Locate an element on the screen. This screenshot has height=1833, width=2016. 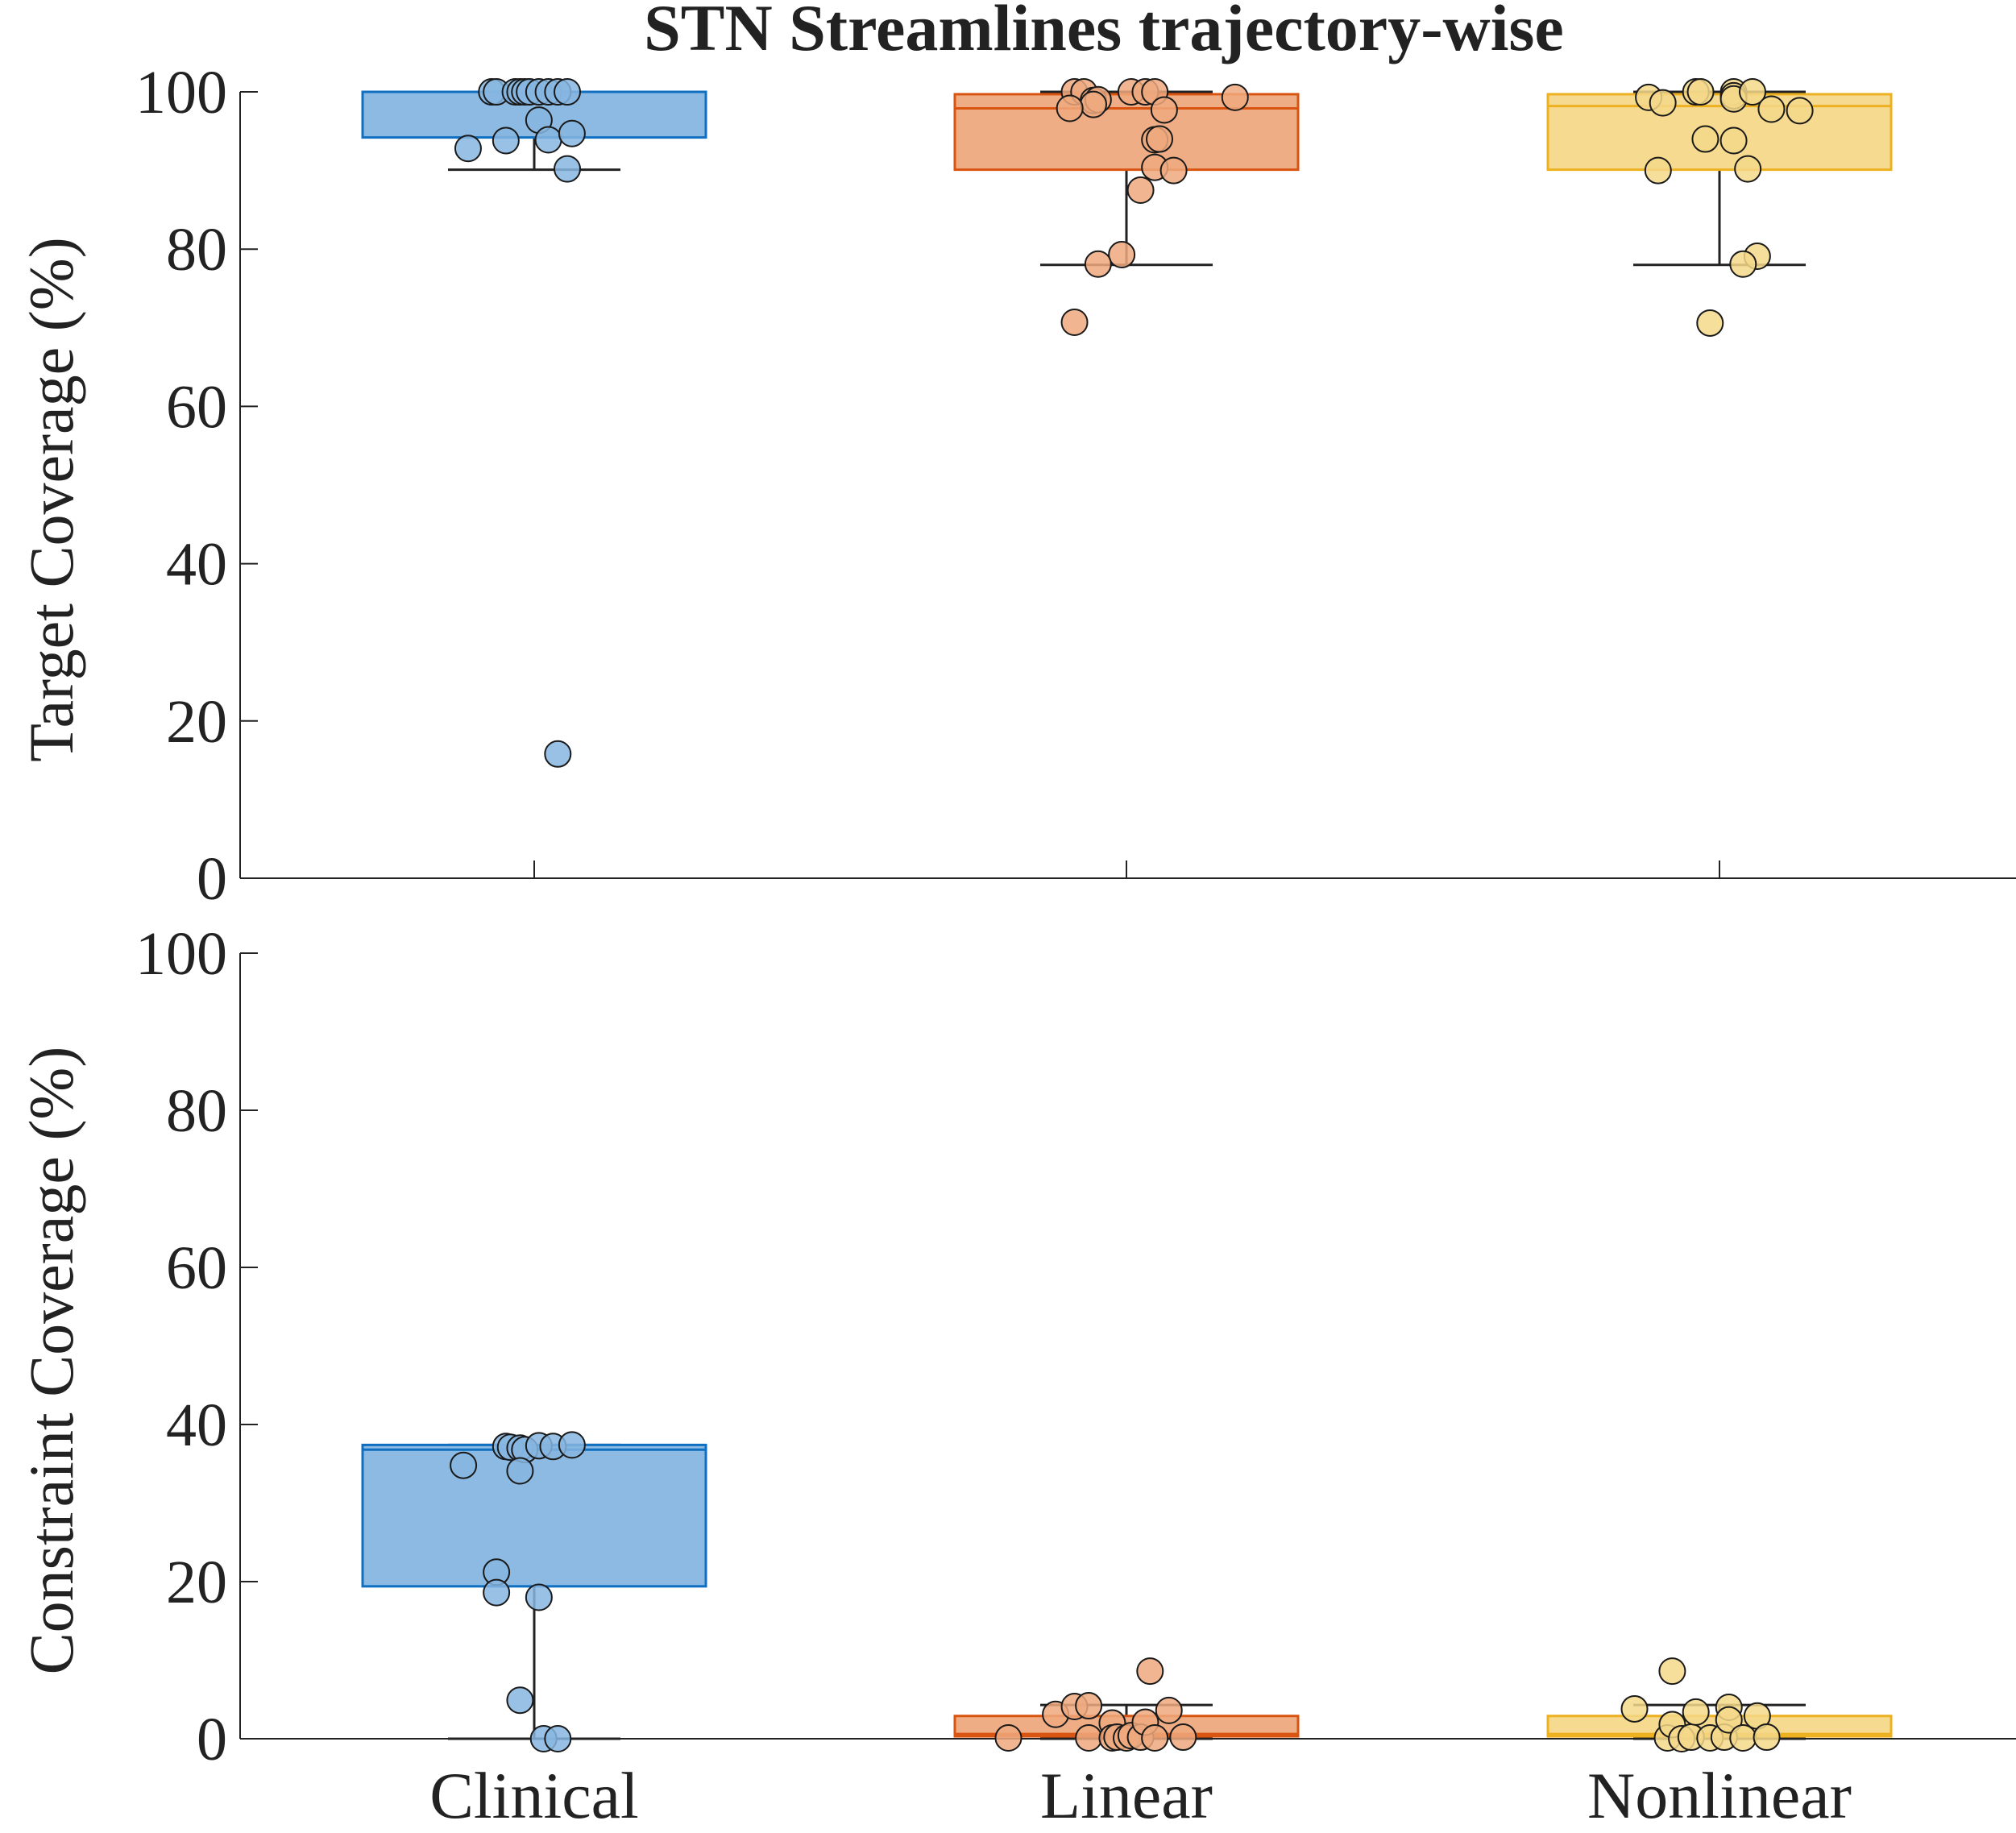
x-tick-label-clinical: Clinical is located at coordinates (534, 1795).